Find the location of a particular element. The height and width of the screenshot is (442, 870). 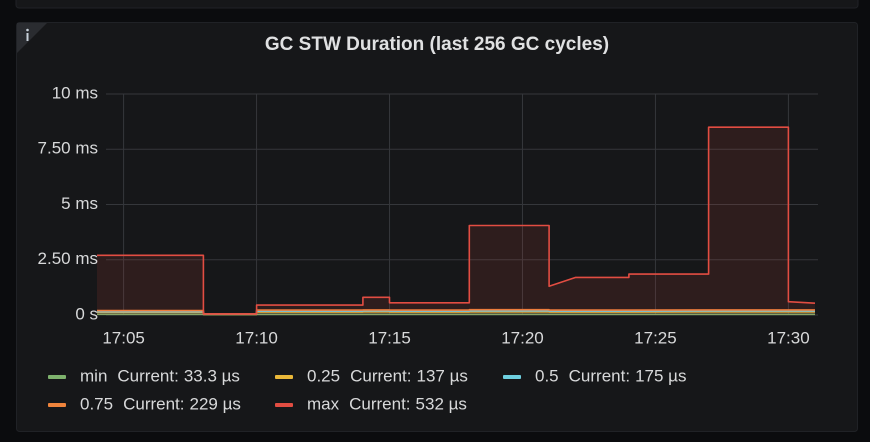

info-corner is located at coordinates (32, 38).